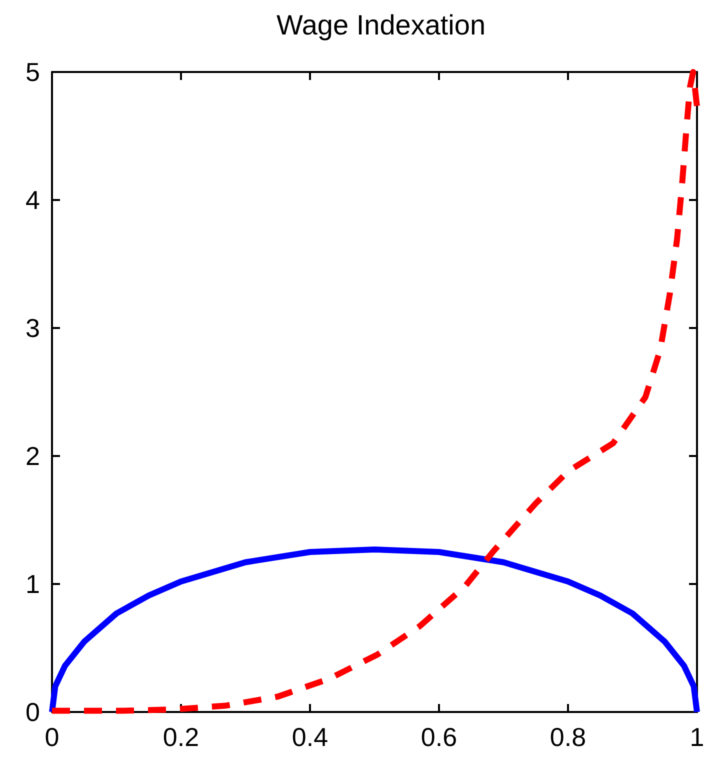 This screenshot has height=762, width=711. Describe the element at coordinates (439, 737) in the screenshot. I see `x-tick-label: 0.6` at that location.